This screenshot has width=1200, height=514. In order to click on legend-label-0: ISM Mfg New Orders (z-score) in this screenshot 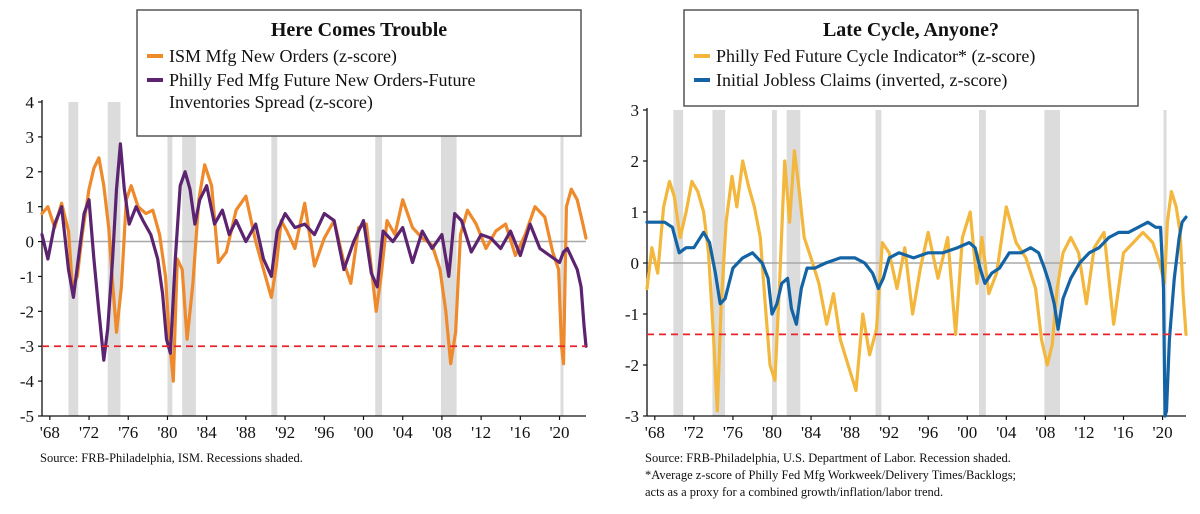, I will do `click(283, 56)`.